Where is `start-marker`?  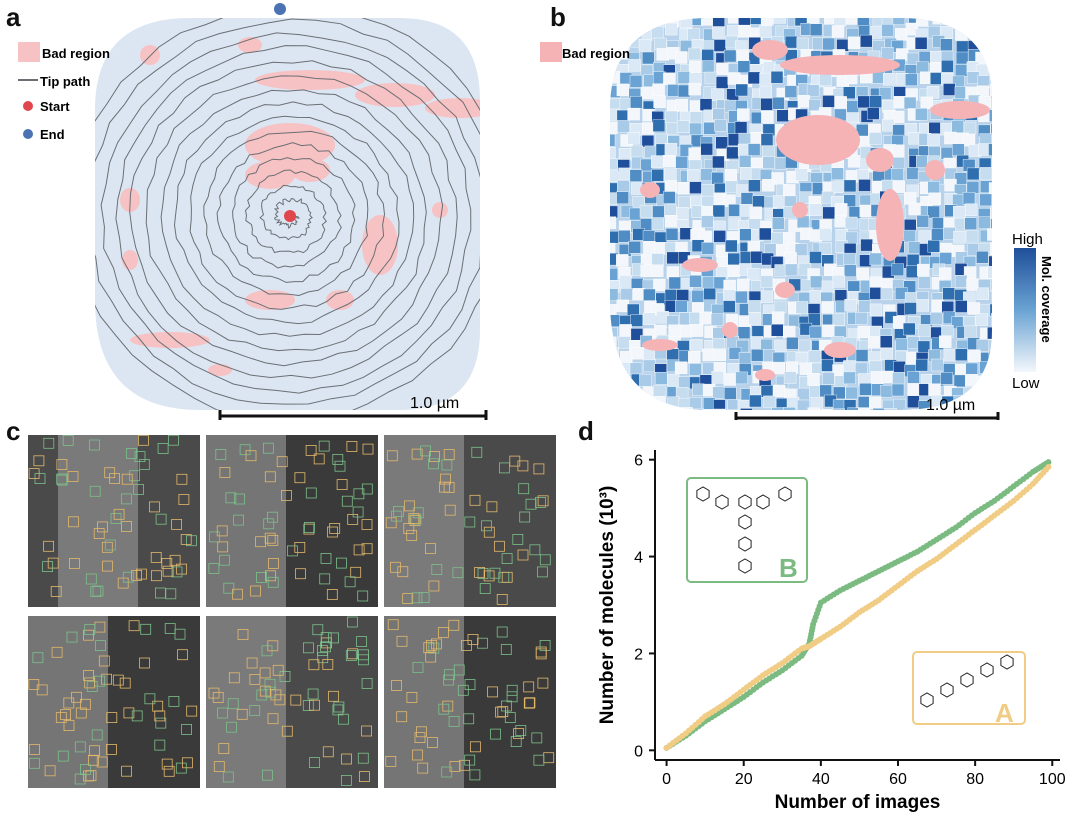 start-marker is located at coordinates (290, 216).